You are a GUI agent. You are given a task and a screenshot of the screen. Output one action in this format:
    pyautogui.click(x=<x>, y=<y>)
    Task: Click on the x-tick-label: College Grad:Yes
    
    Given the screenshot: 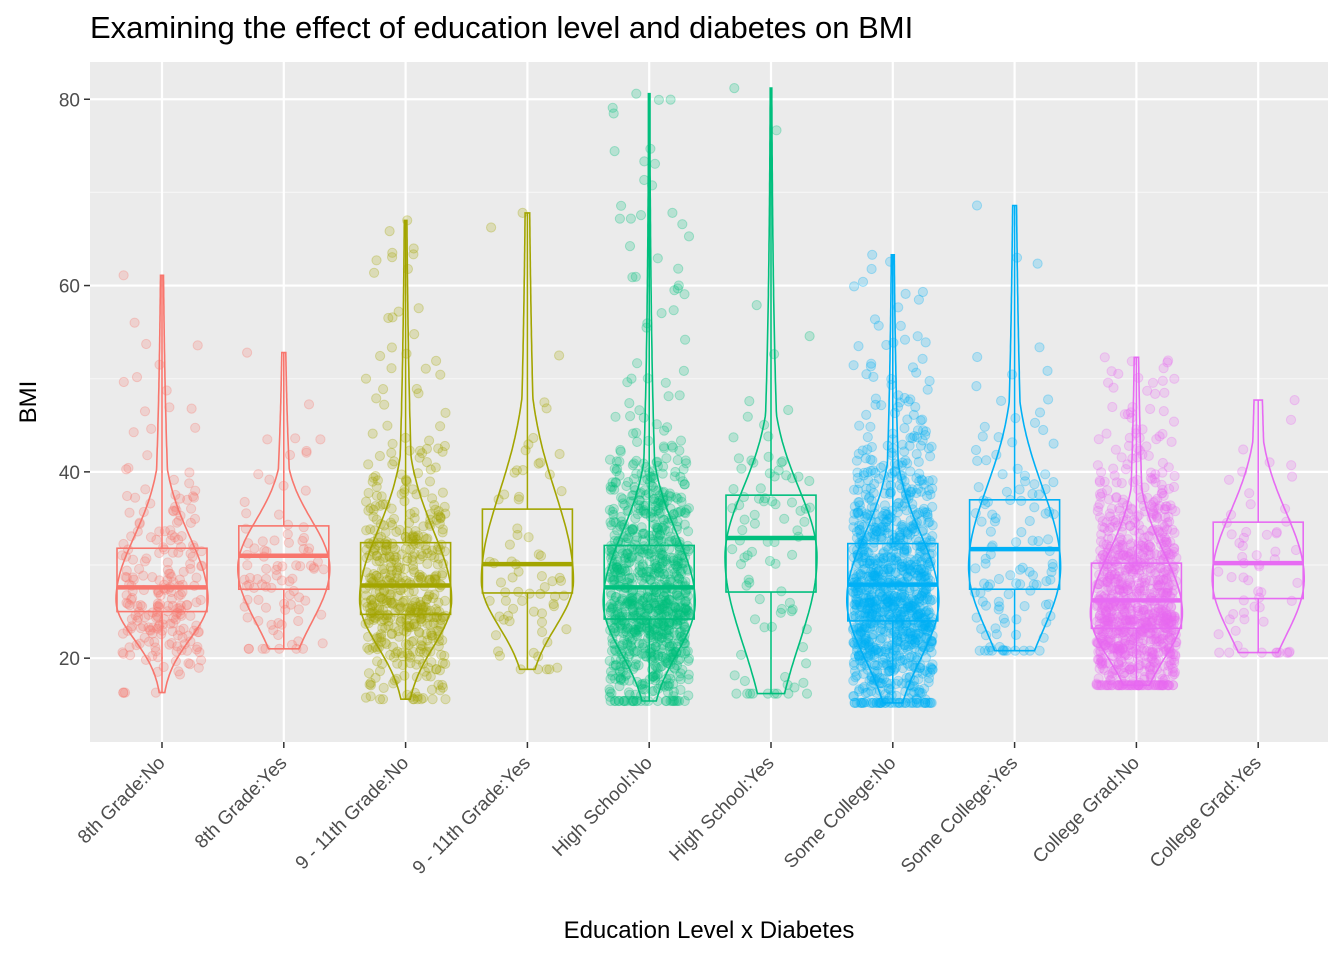 What is the action you would take?
    pyautogui.click(x=1206, y=813)
    